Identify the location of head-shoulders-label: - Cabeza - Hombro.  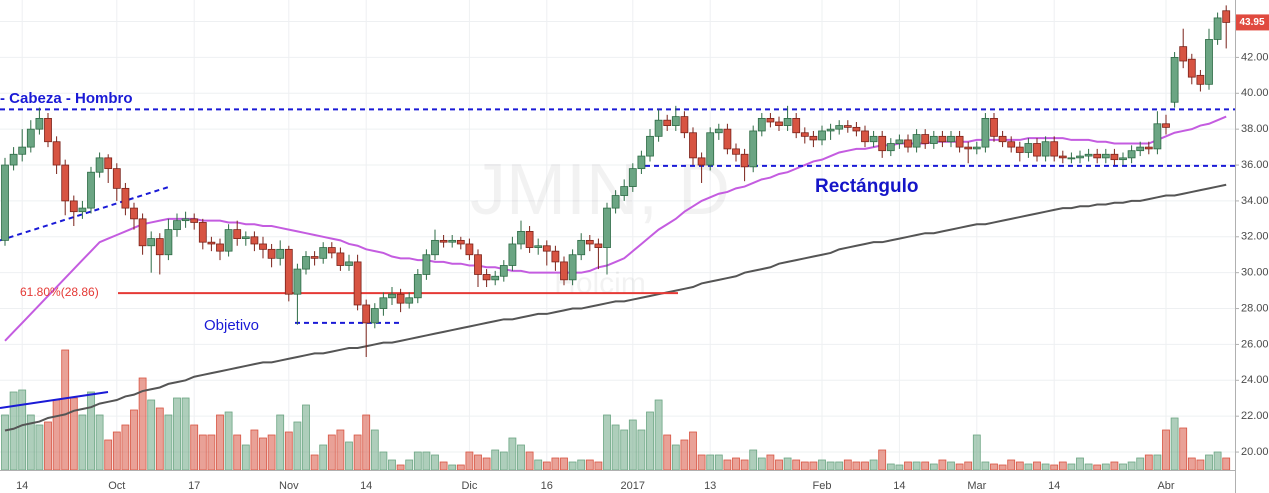
(66, 98).